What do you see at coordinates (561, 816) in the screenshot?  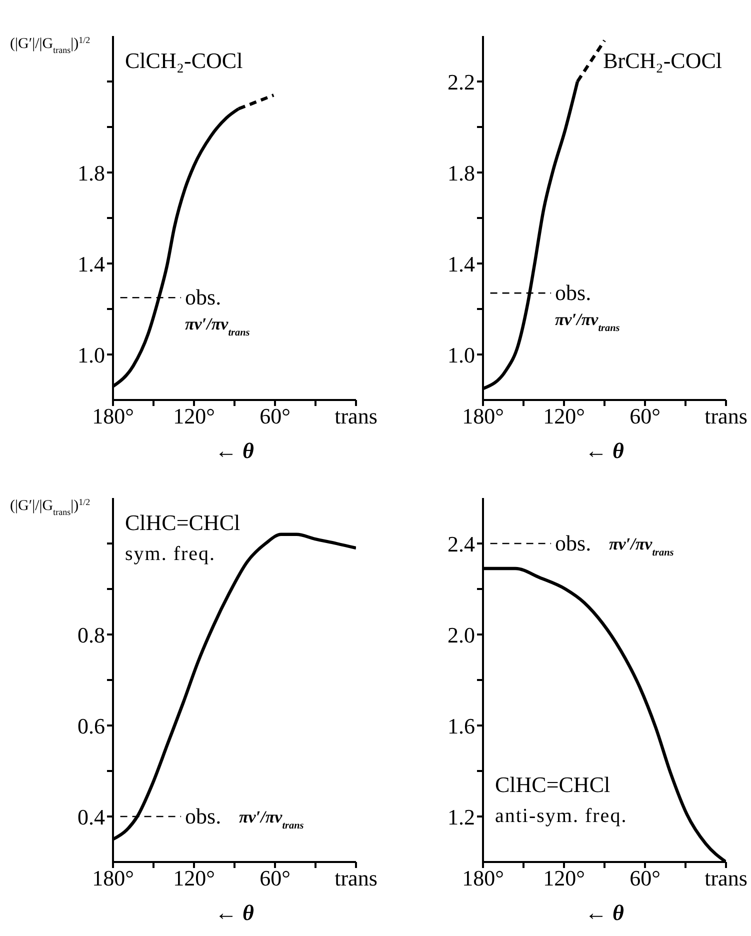 I see `text: anti-sym. freq.` at bounding box center [561, 816].